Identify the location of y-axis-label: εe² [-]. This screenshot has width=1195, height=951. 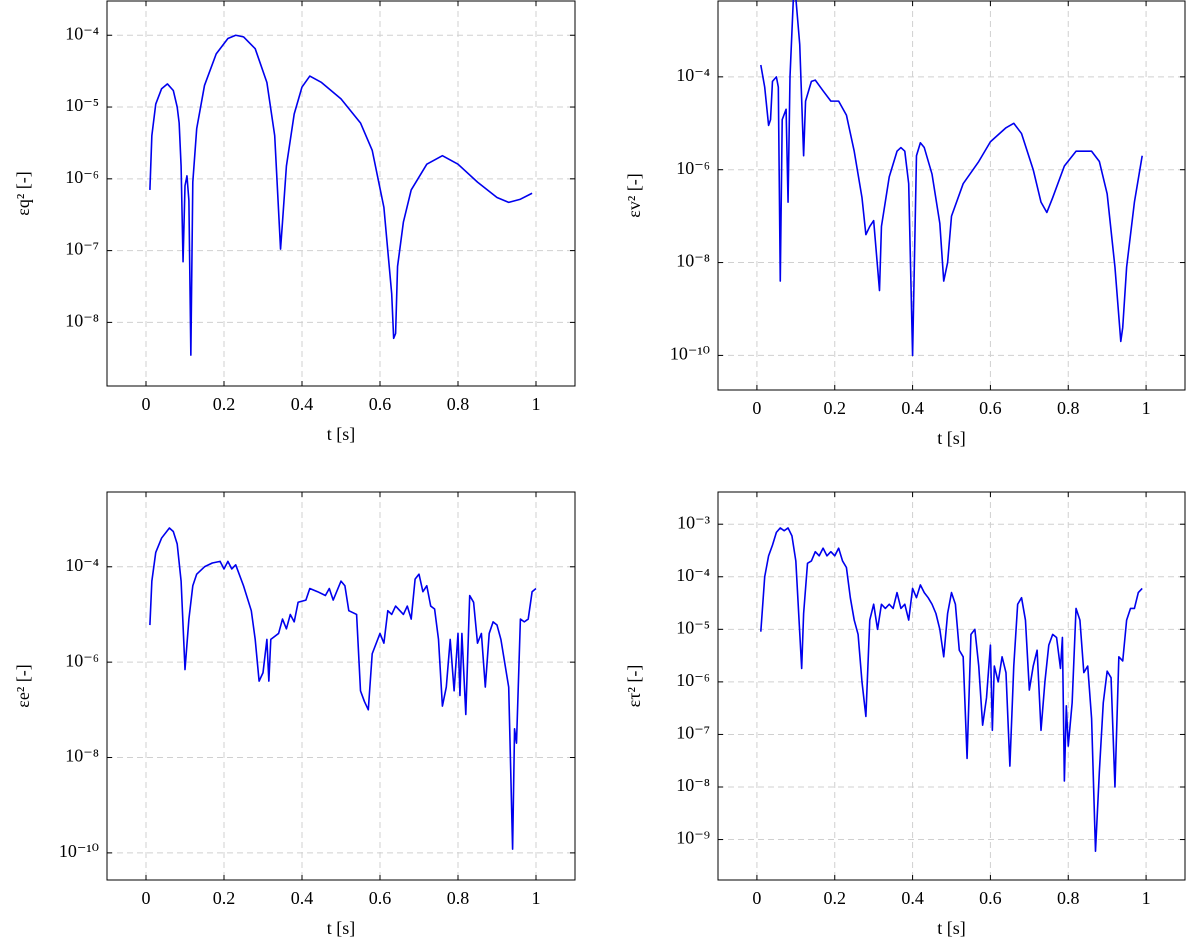
(23, 685).